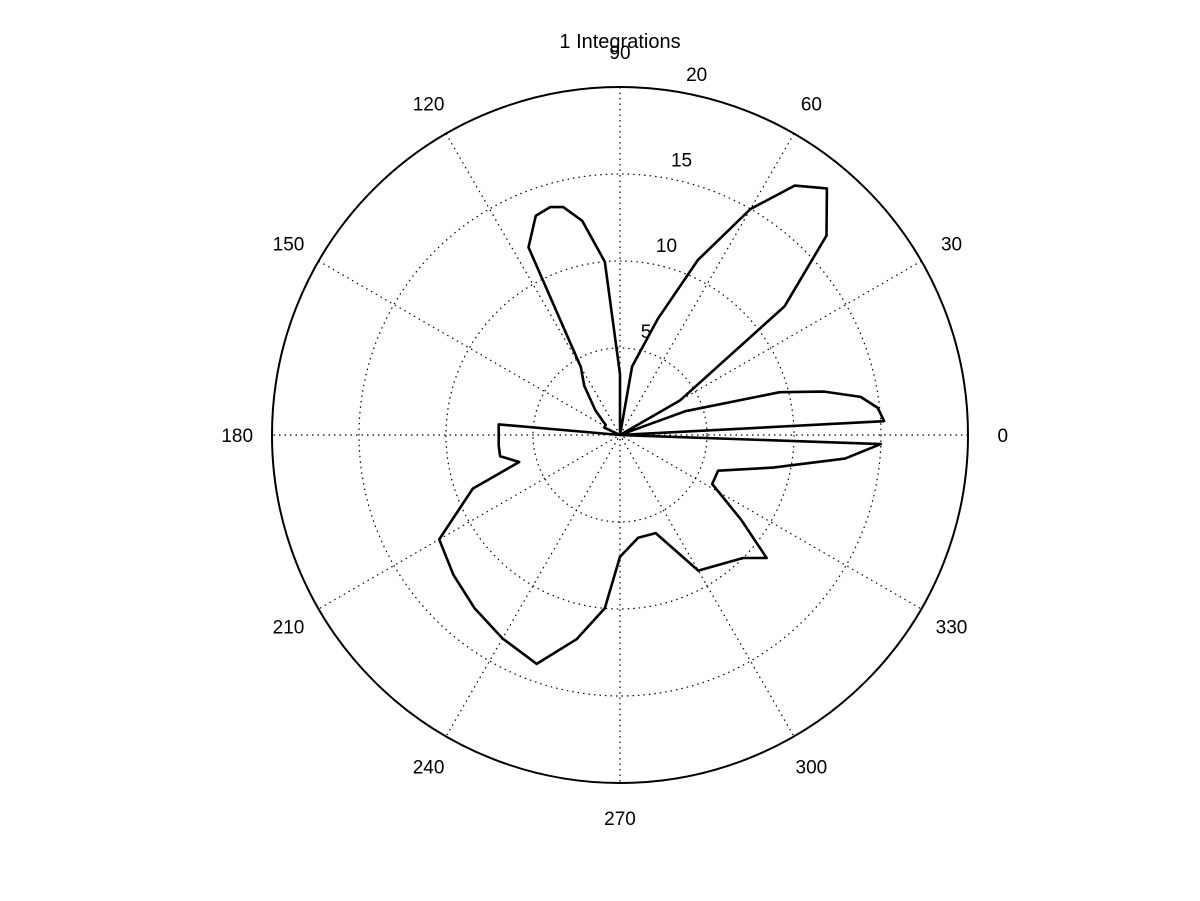 This screenshot has height=901, width=1200. Describe the element at coordinates (952, 627) in the screenshot. I see `angle-tick-label: 330` at that location.